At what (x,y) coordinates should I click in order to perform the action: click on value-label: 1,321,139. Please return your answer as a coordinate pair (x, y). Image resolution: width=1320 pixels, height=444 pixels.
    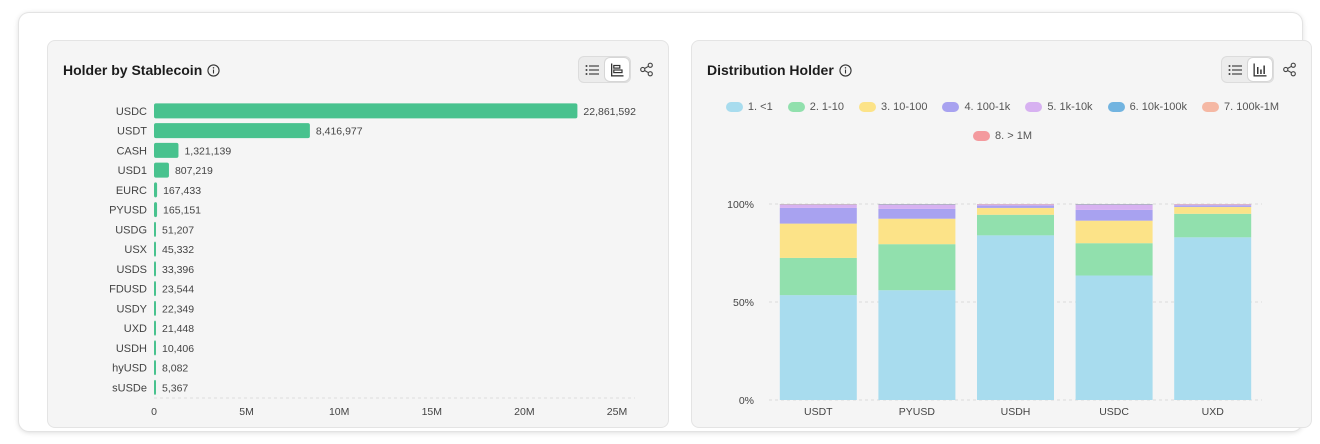
    Looking at the image, I should click on (207, 151).